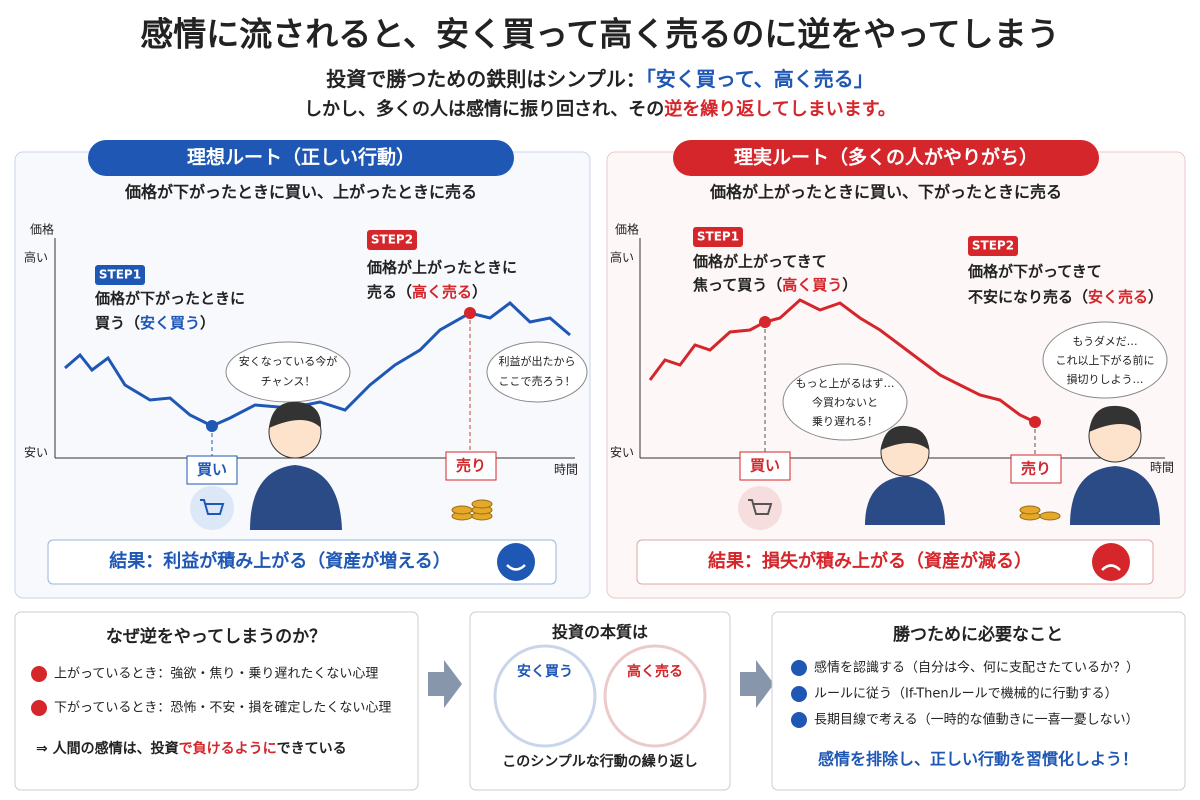 This screenshot has width=1200, height=800. Describe the element at coordinates (537, 361) in the screenshot. I see `bubble-text: 利益が出たから` at that location.